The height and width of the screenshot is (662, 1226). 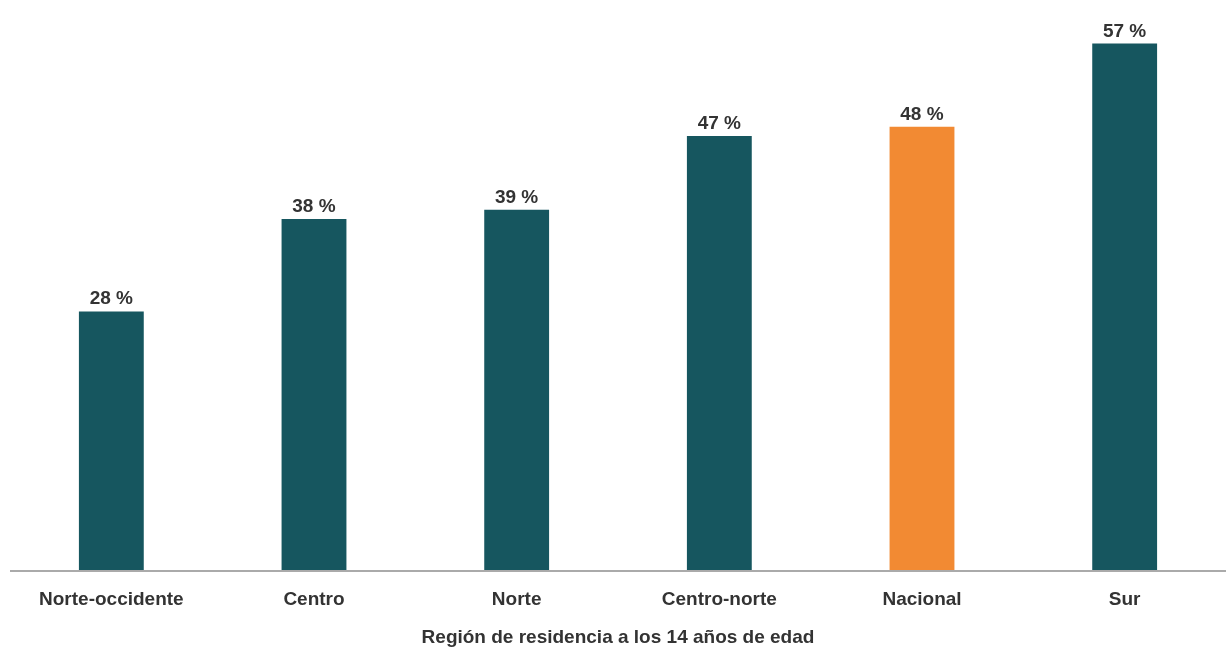 I want to click on data-label: 48 %, so click(x=922, y=113).